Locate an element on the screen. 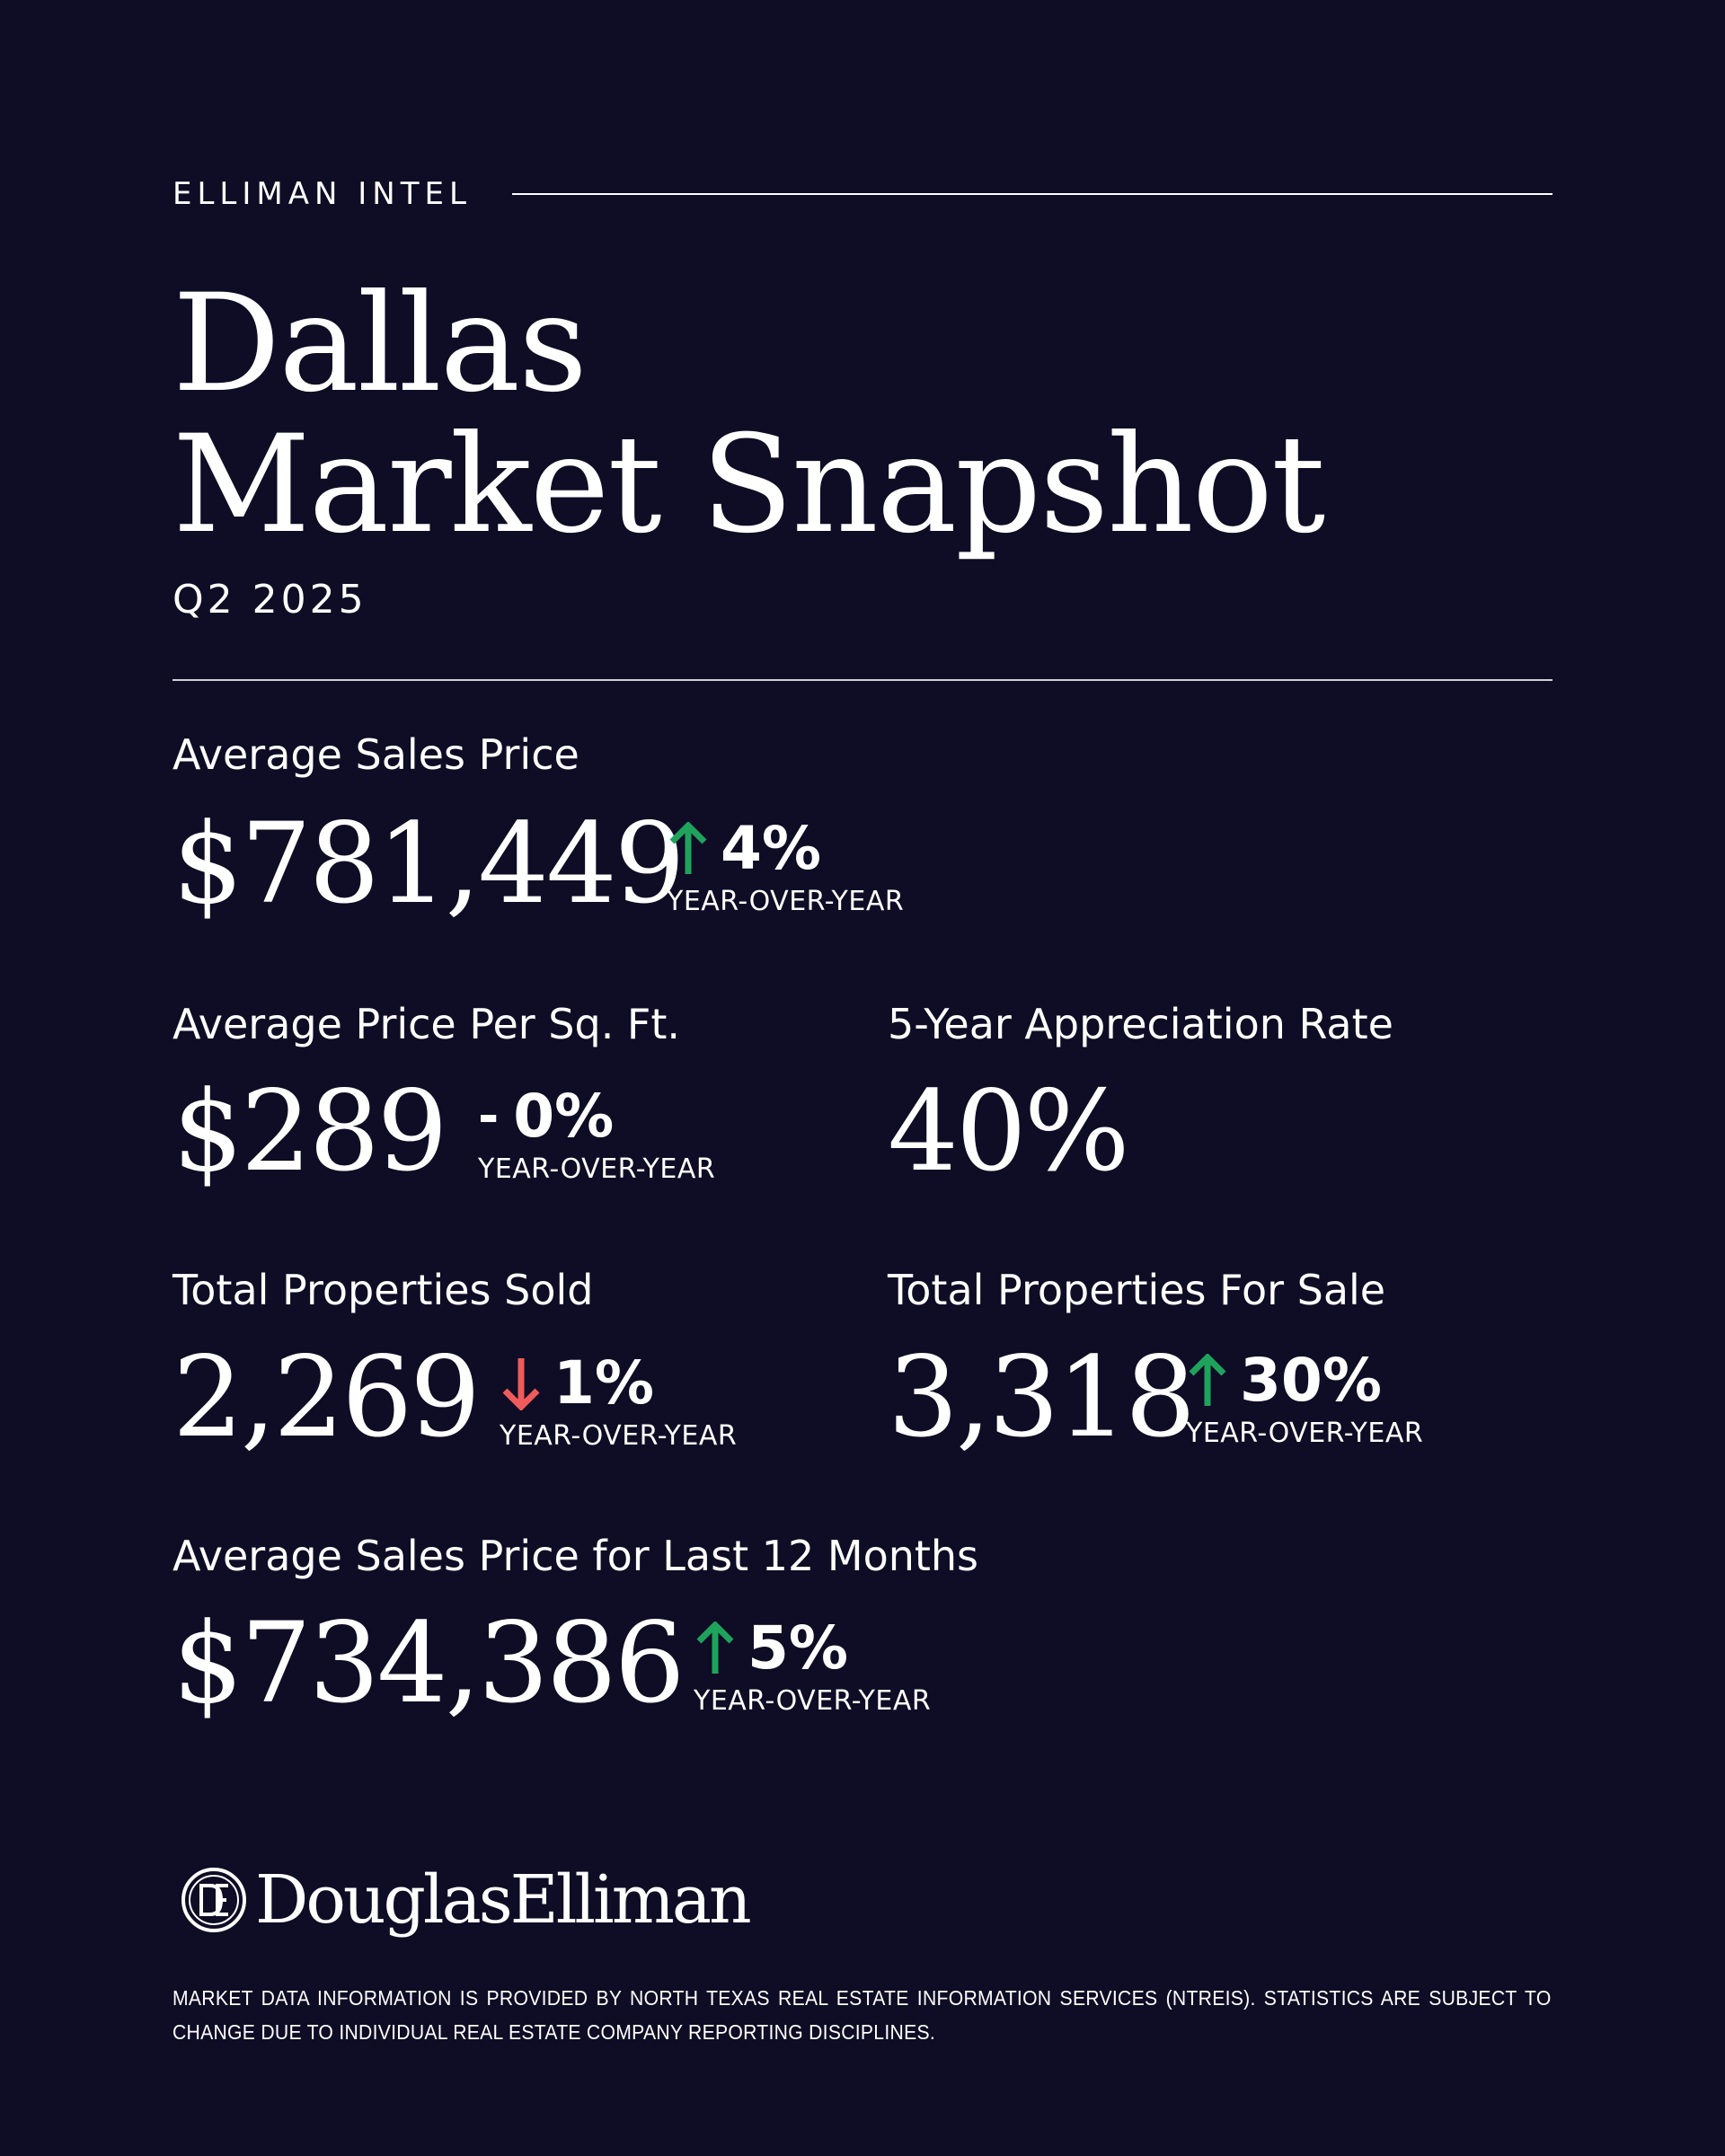  avg-sales-price-change: 4% YEAR-OVER-YEAR is located at coordinates (785, 868).